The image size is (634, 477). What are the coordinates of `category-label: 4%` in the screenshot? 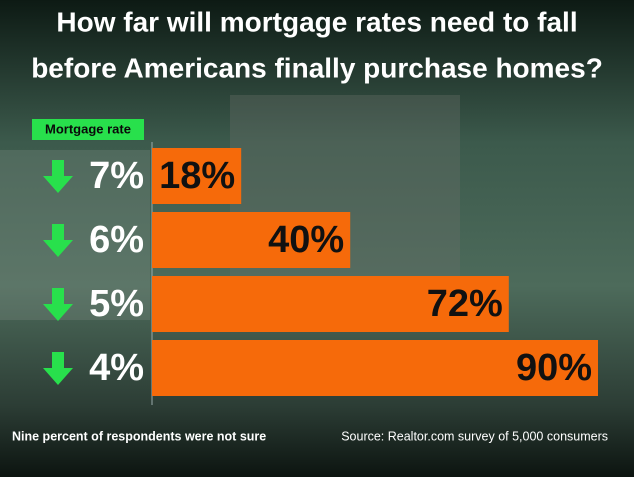 It's located at (116, 368).